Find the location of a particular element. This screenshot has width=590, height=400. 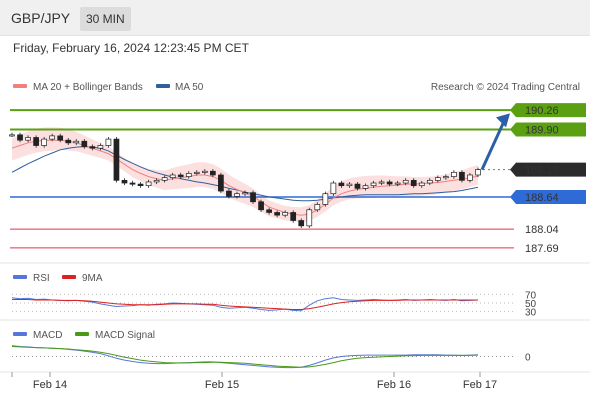

macd-line is located at coordinates (245, 357).